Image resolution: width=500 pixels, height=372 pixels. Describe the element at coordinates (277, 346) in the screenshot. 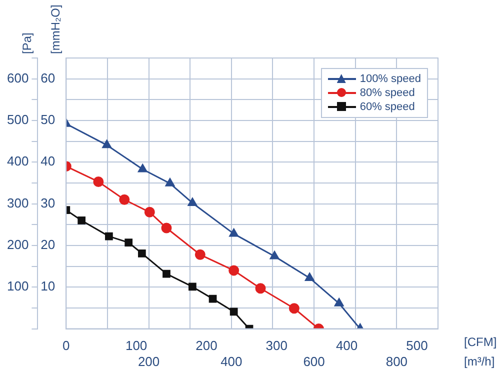

I see `x-tick-label: 300` at that location.